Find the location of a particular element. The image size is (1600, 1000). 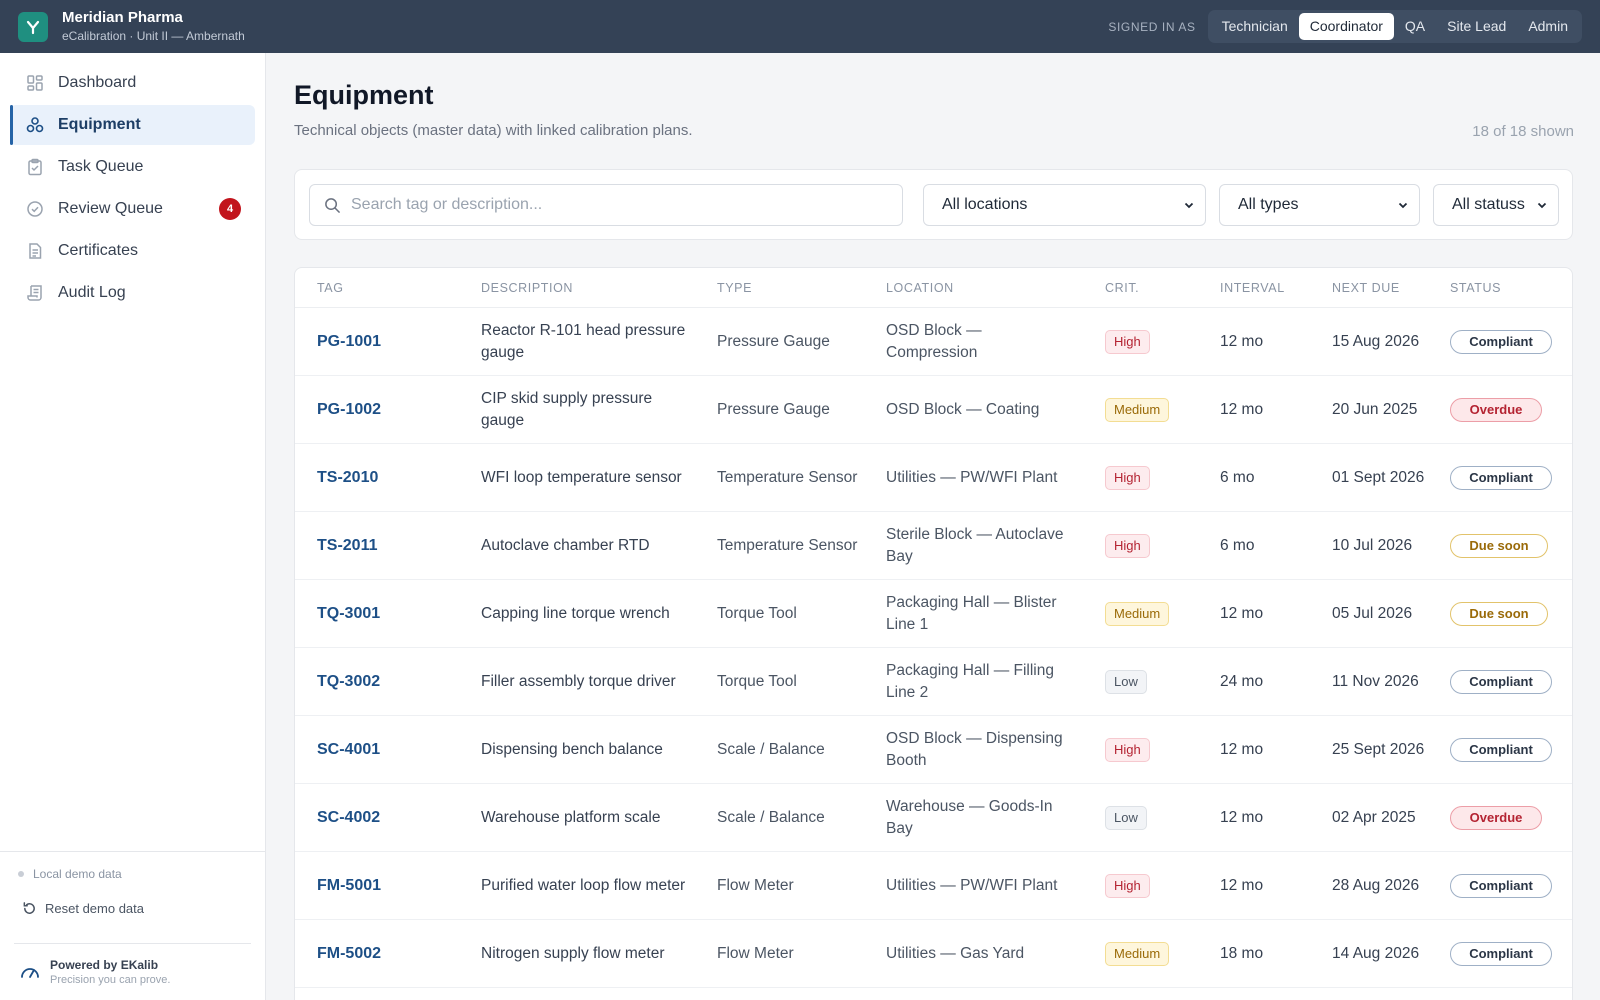

equipment-tag-link: TQ-3002 is located at coordinates (349, 681).